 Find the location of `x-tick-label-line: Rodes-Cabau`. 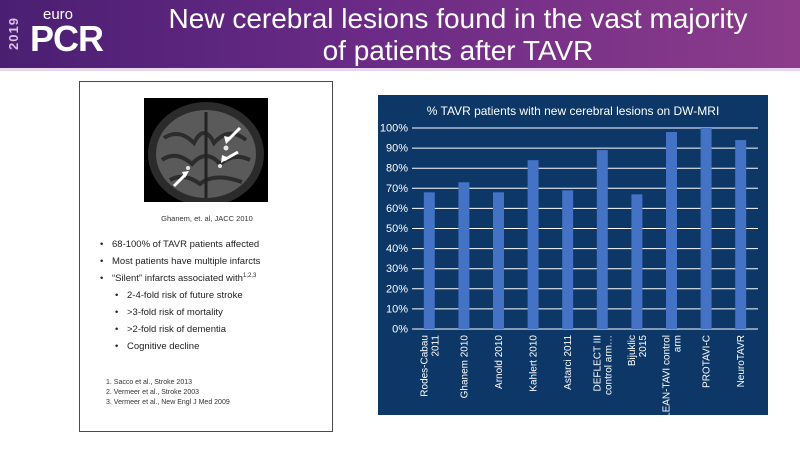

x-tick-label-line: Rodes-Cabau is located at coordinates (424, 366).